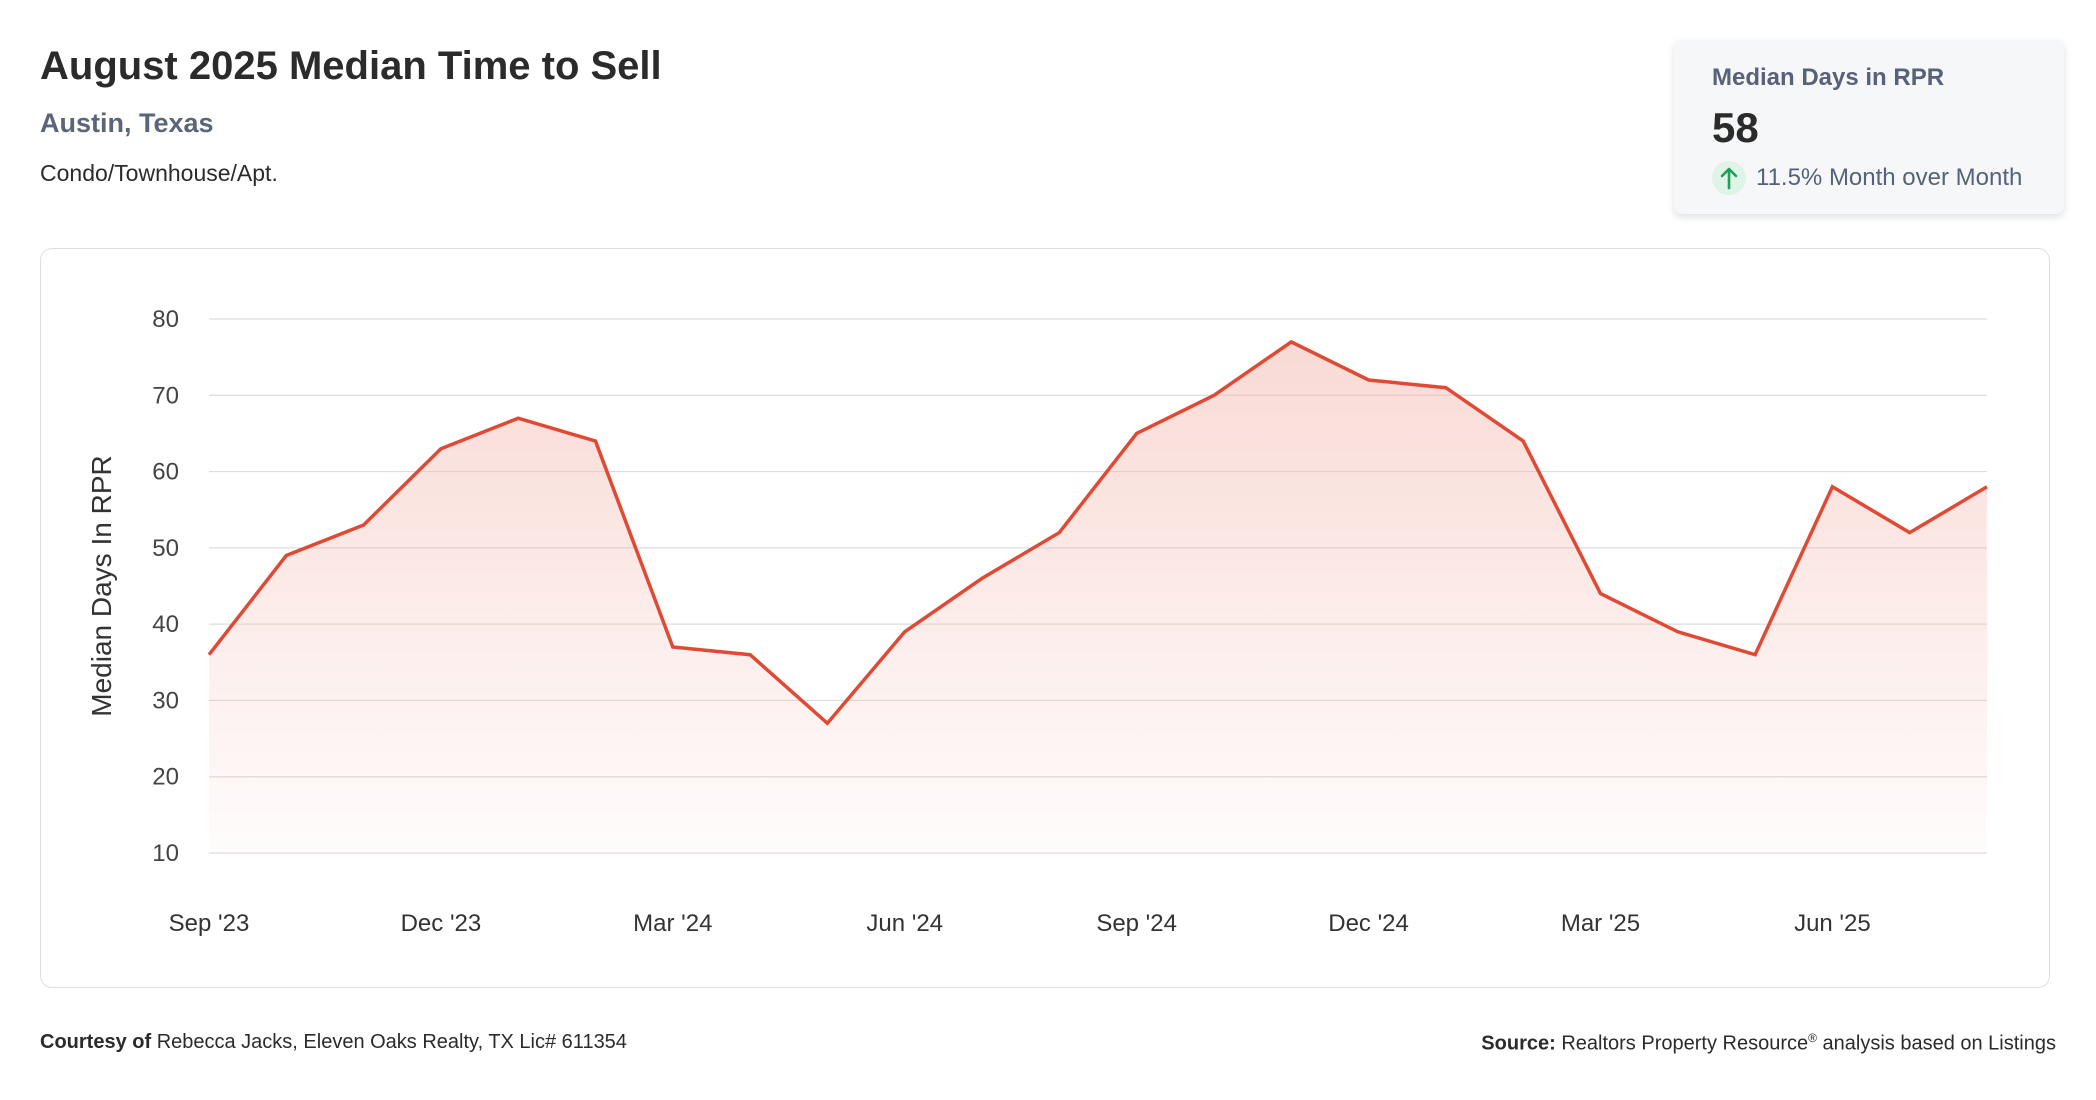  Describe the element at coordinates (1936, 1043) in the screenshot. I see `source-text-2: analysis based on Listings` at that location.